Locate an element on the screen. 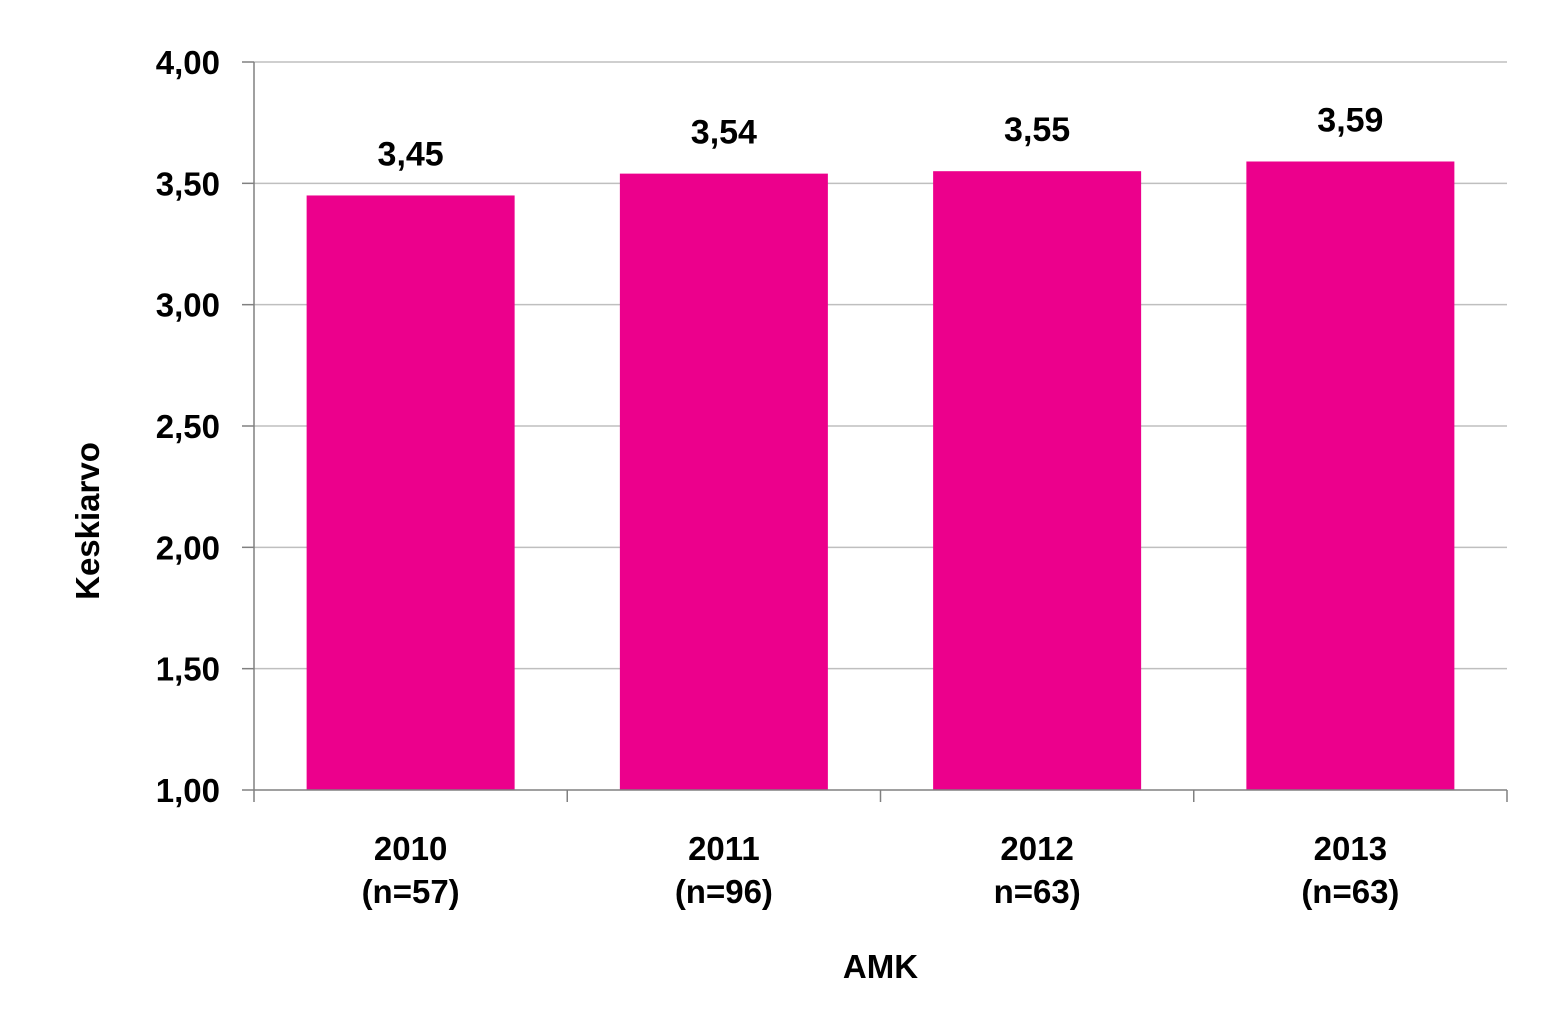 Image resolution: width=1547 pixels, height=1010 pixels. x-tick-label: 2013 (n=63) is located at coordinates (1350, 870).